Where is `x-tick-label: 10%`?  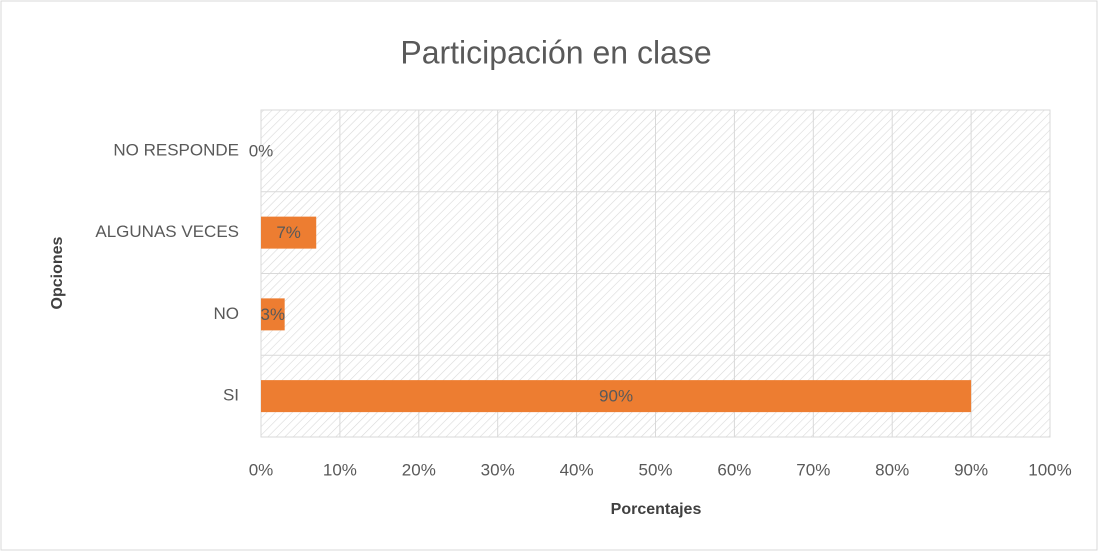 x-tick-label: 10% is located at coordinates (340, 469).